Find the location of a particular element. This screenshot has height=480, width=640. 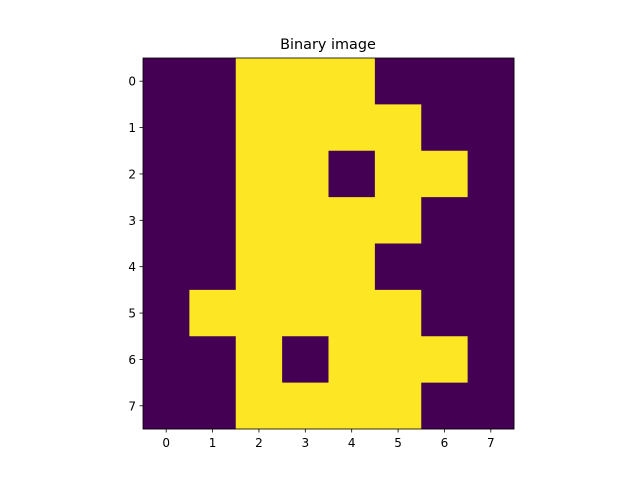

heatmap-cell-r7-c7 is located at coordinates (491, 406).